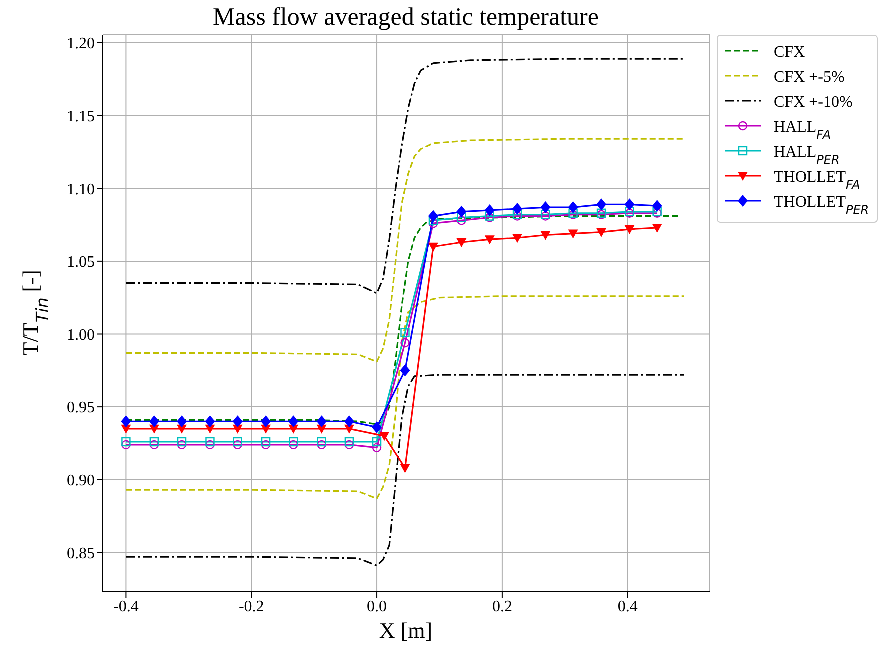  What do you see at coordinates (406, 630) in the screenshot?
I see `x-axis-title: X [m]` at bounding box center [406, 630].